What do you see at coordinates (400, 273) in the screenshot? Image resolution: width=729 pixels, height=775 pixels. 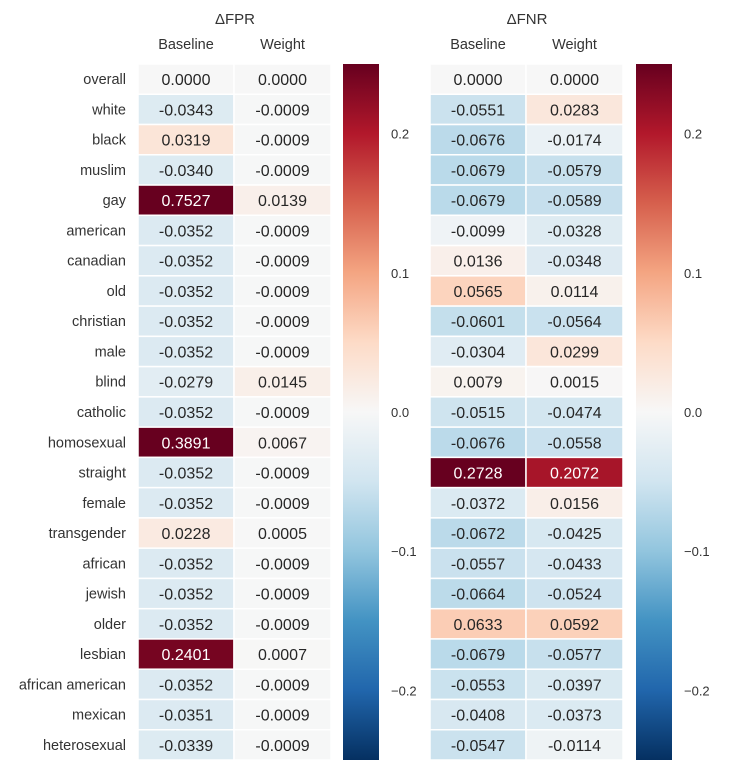 I see `colorbar-tick-label: 0.1` at bounding box center [400, 273].